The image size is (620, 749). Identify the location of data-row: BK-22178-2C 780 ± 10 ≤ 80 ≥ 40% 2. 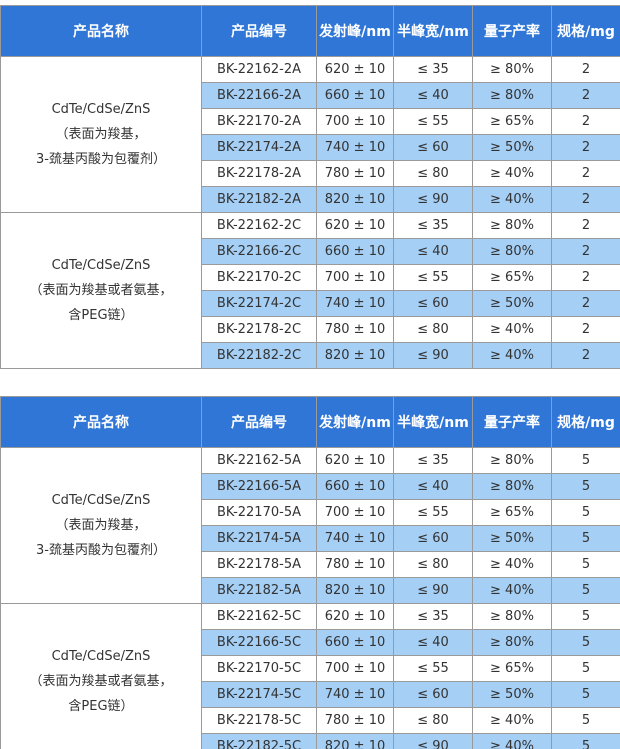
(310, 329).